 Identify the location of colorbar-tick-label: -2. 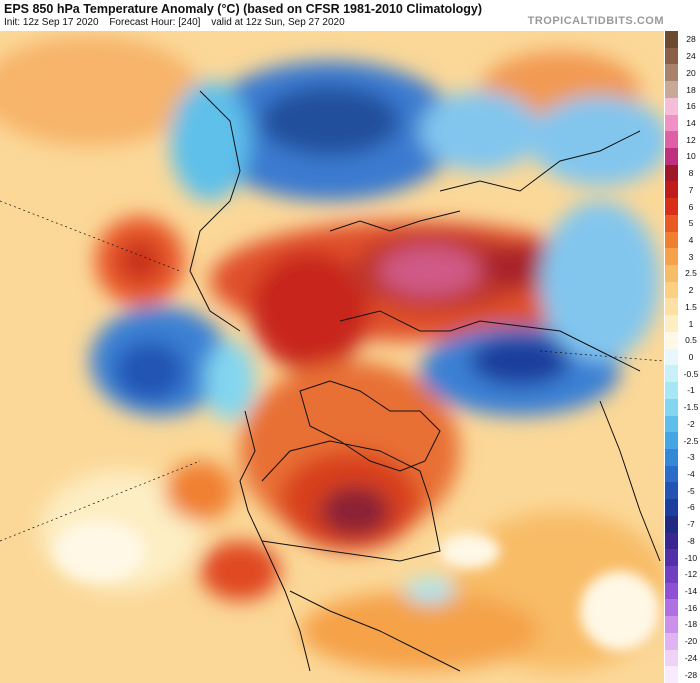
(691, 423).